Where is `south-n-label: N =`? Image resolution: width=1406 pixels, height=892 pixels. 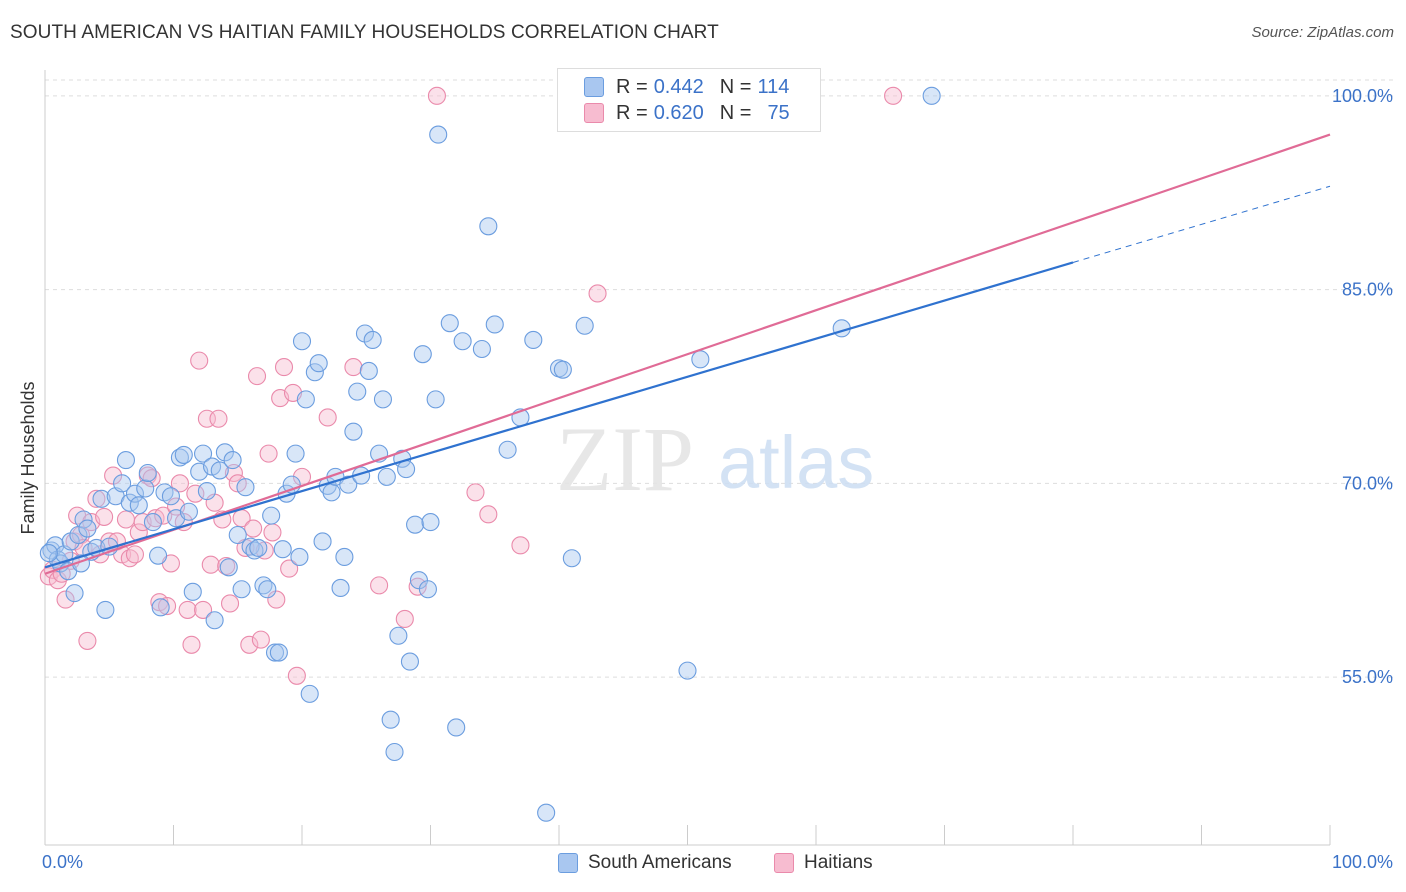
south-n-label: N = is located at coordinates (735, 86).